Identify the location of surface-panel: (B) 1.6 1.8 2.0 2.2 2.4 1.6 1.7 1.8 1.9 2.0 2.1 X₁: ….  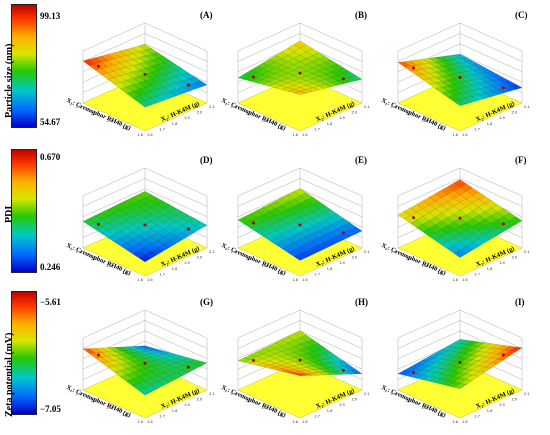
(297, 71).